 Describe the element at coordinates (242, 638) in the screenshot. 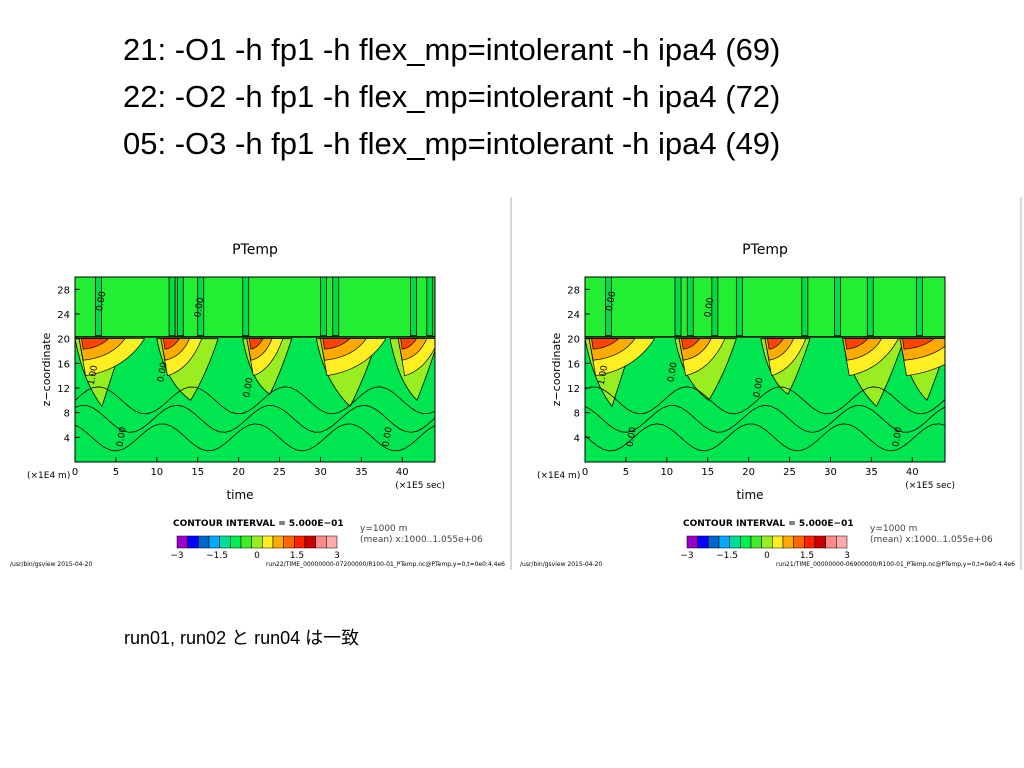

I see `footnote: run01, run02 と run04 は一致` at that location.